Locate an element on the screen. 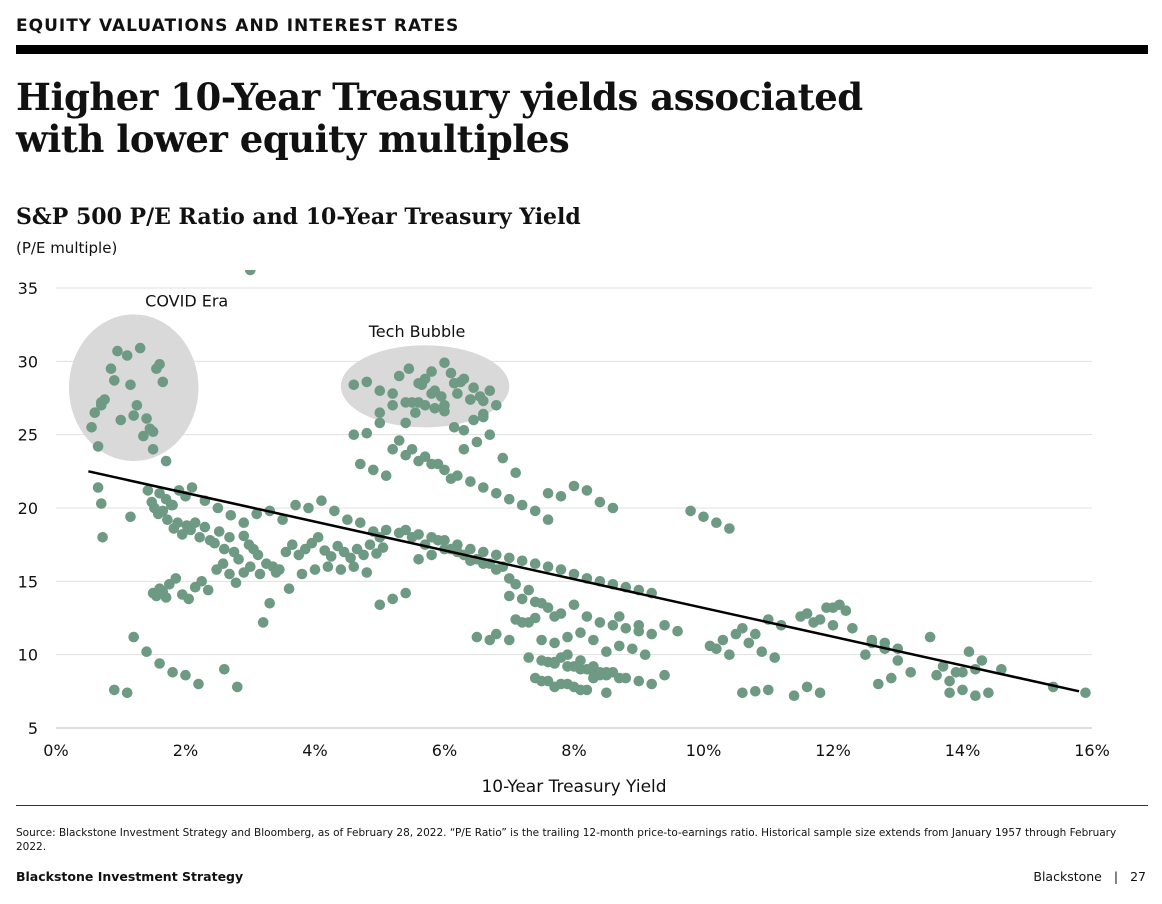 This screenshot has width=1162, height=904. highlight-label: COVID Era is located at coordinates (186, 300).